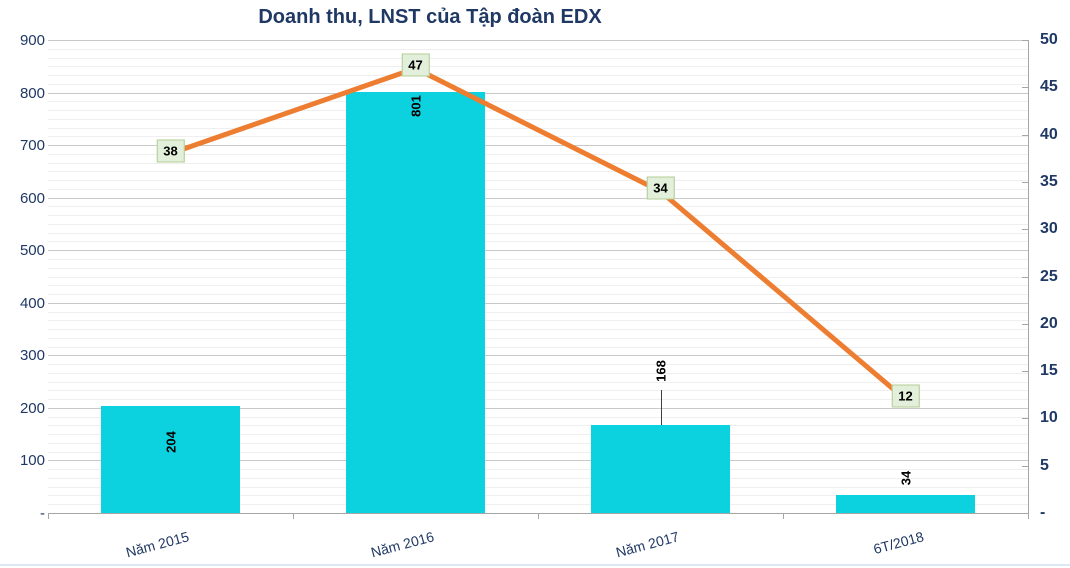 The height and width of the screenshot is (568, 1070). I want to click on left-axis-tick-label: 300, so click(32, 356).